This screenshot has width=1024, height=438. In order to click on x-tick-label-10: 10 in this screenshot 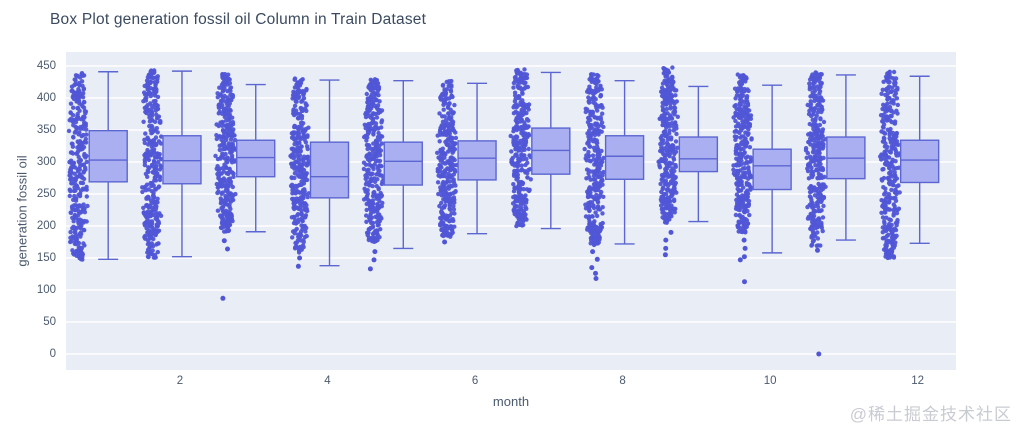, I will do `click(770, 381)`.